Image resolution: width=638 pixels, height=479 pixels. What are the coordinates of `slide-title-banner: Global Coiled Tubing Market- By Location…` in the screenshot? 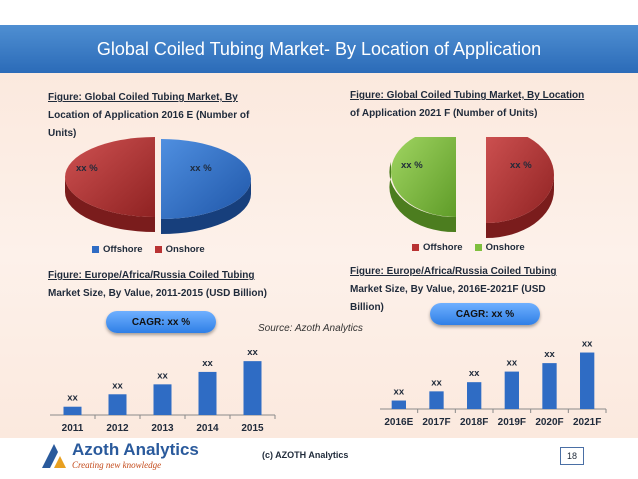 It's located at (319, 49).